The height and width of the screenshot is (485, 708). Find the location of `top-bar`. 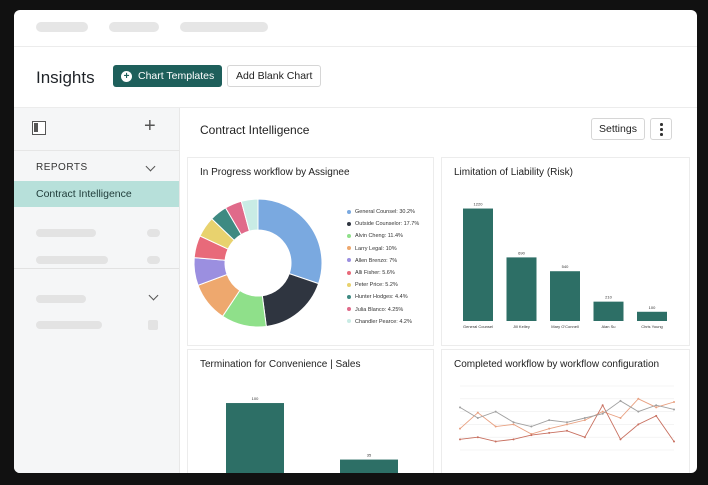

top-bar is located at coordinates (355, 28).